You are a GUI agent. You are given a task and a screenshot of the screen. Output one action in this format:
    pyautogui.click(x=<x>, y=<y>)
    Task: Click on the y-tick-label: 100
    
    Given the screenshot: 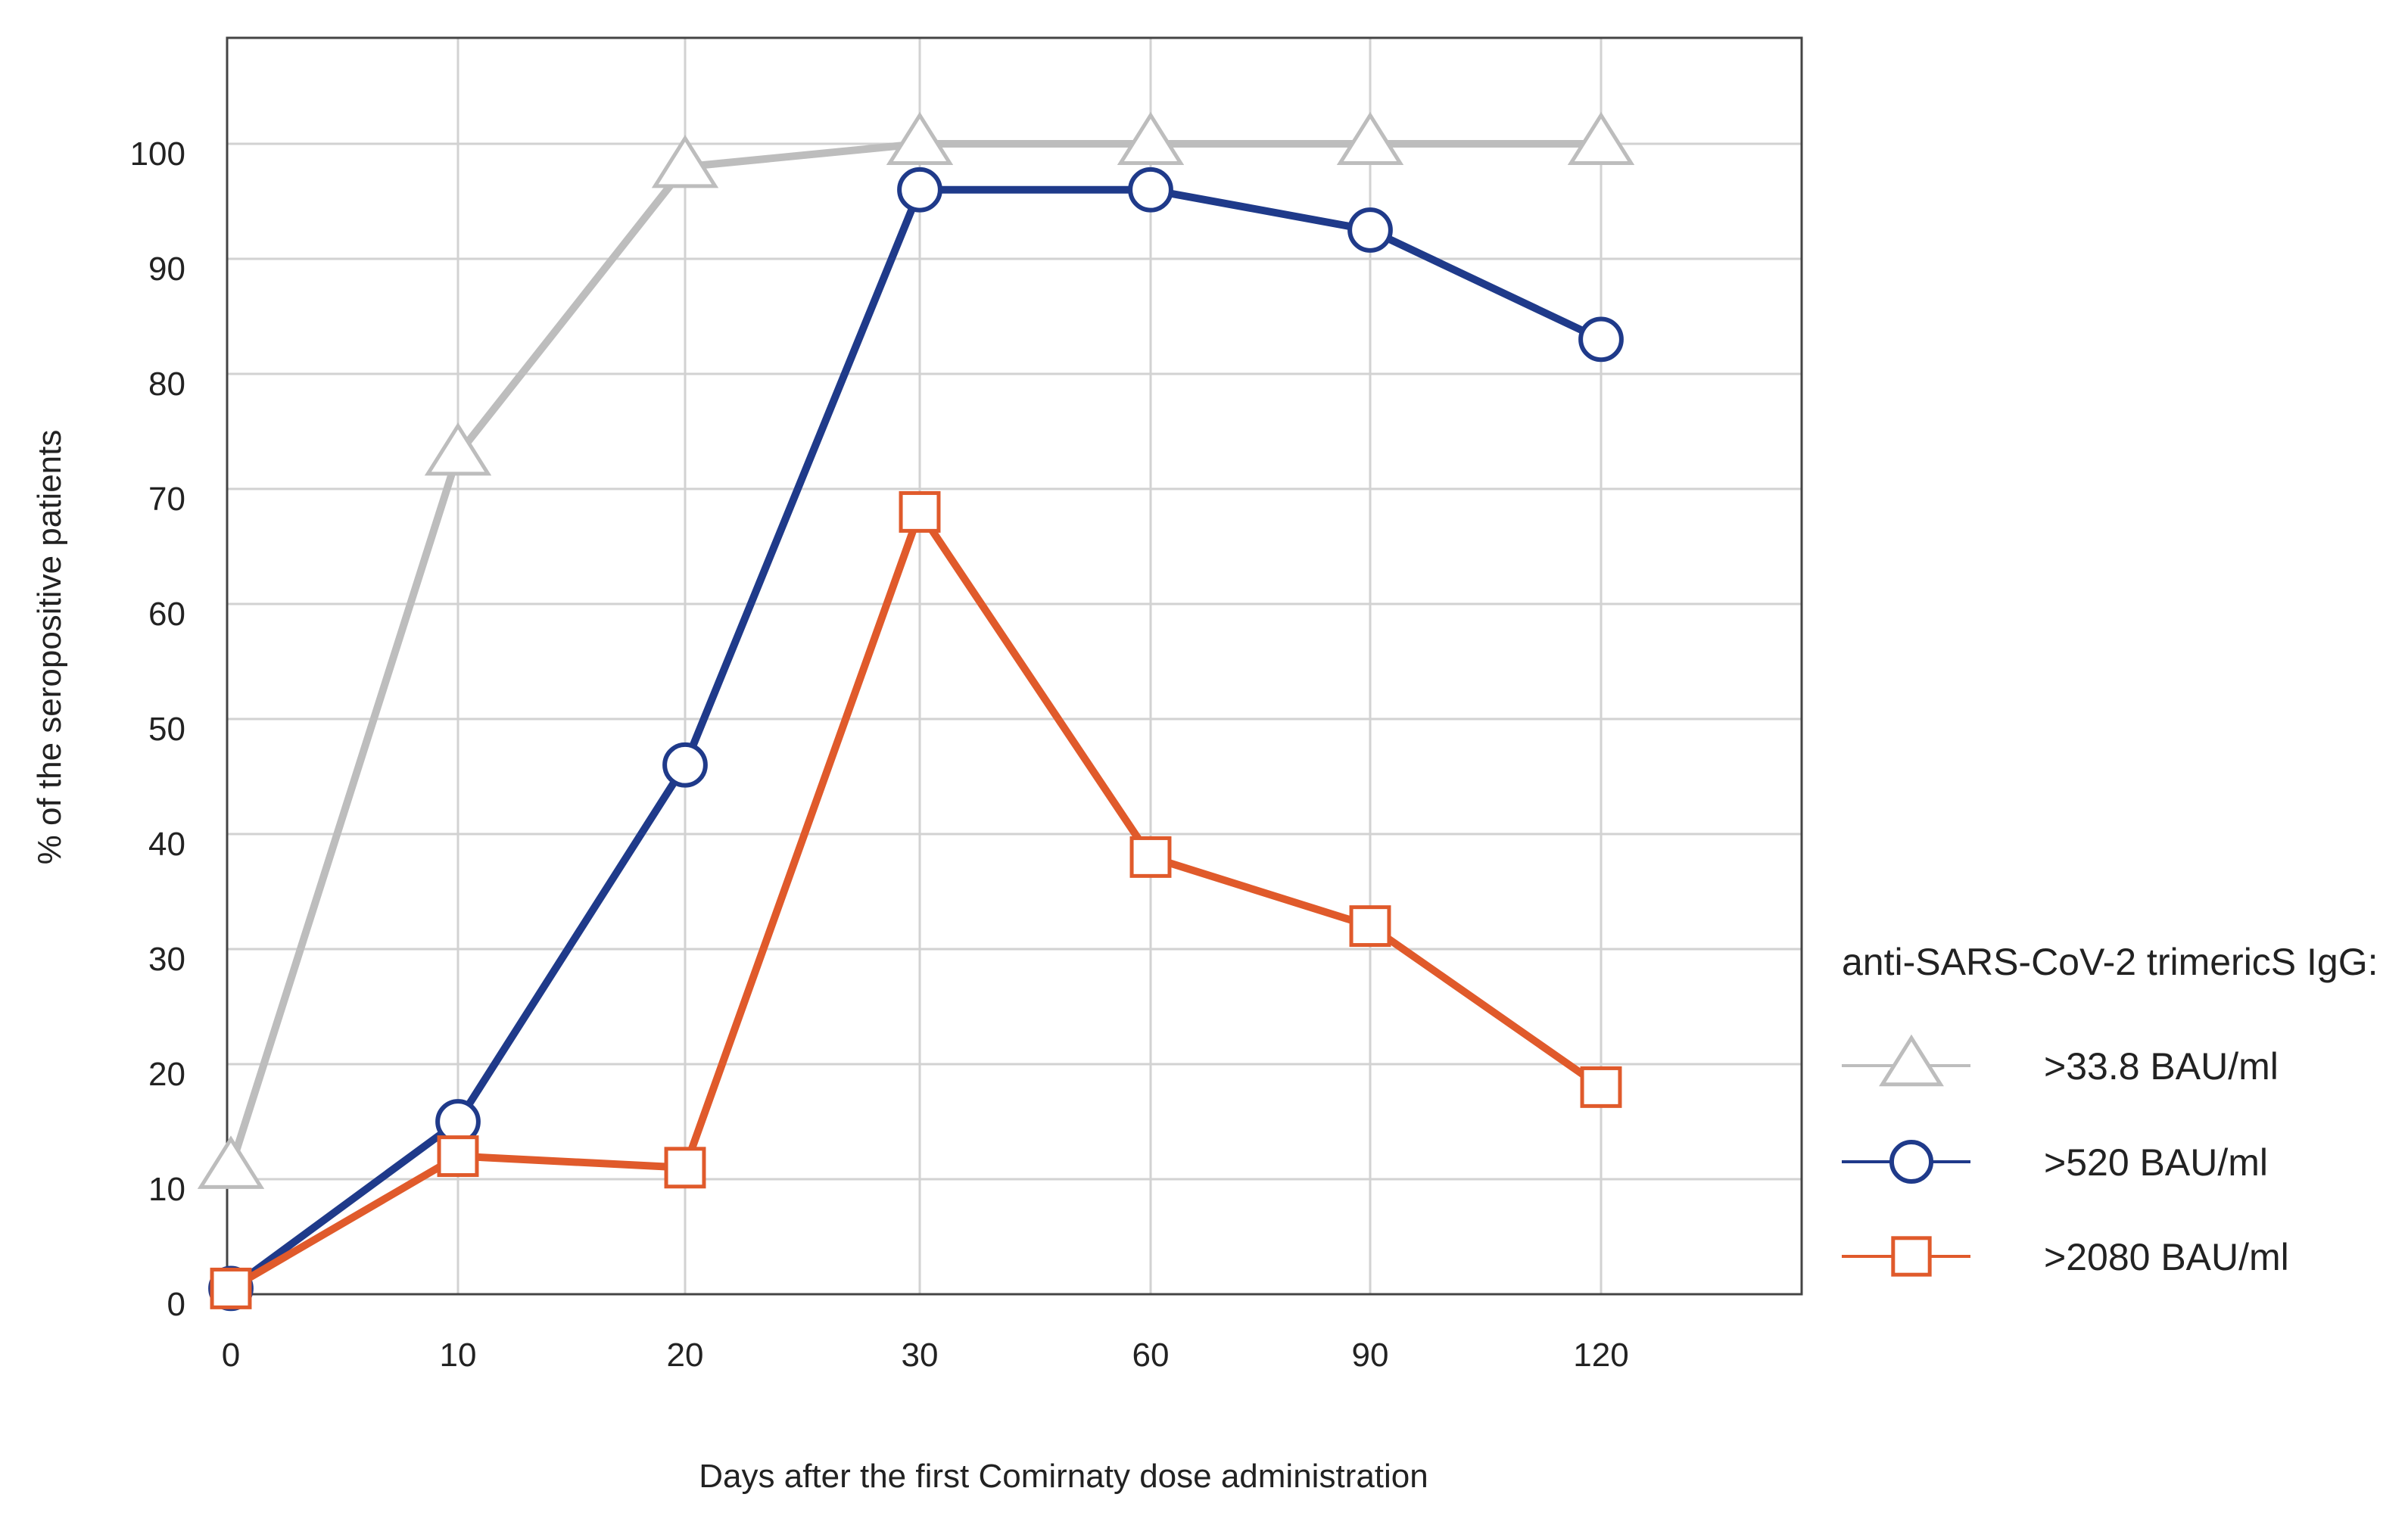 What is the action you would take?
    pyautogui.click(x=157, y=154)
    